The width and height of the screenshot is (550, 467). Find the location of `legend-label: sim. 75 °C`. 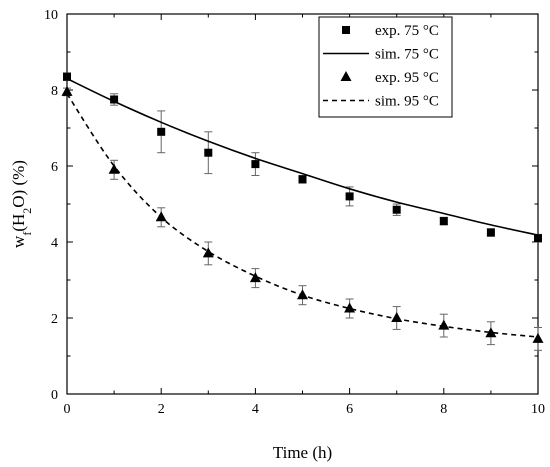

legend-label: sim. 75 °C is located at coordinates (407, 55).